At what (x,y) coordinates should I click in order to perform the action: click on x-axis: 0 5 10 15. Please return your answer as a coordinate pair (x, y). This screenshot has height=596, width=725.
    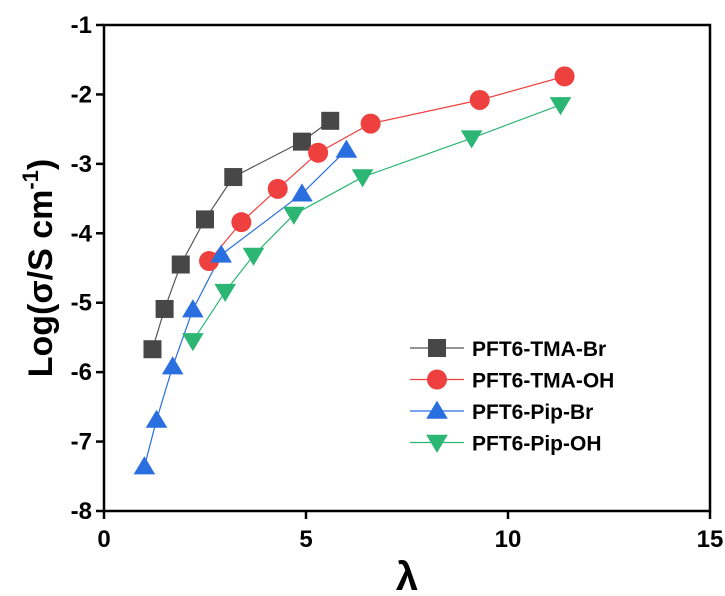
    Looking at the image, I should click on (410, 532).